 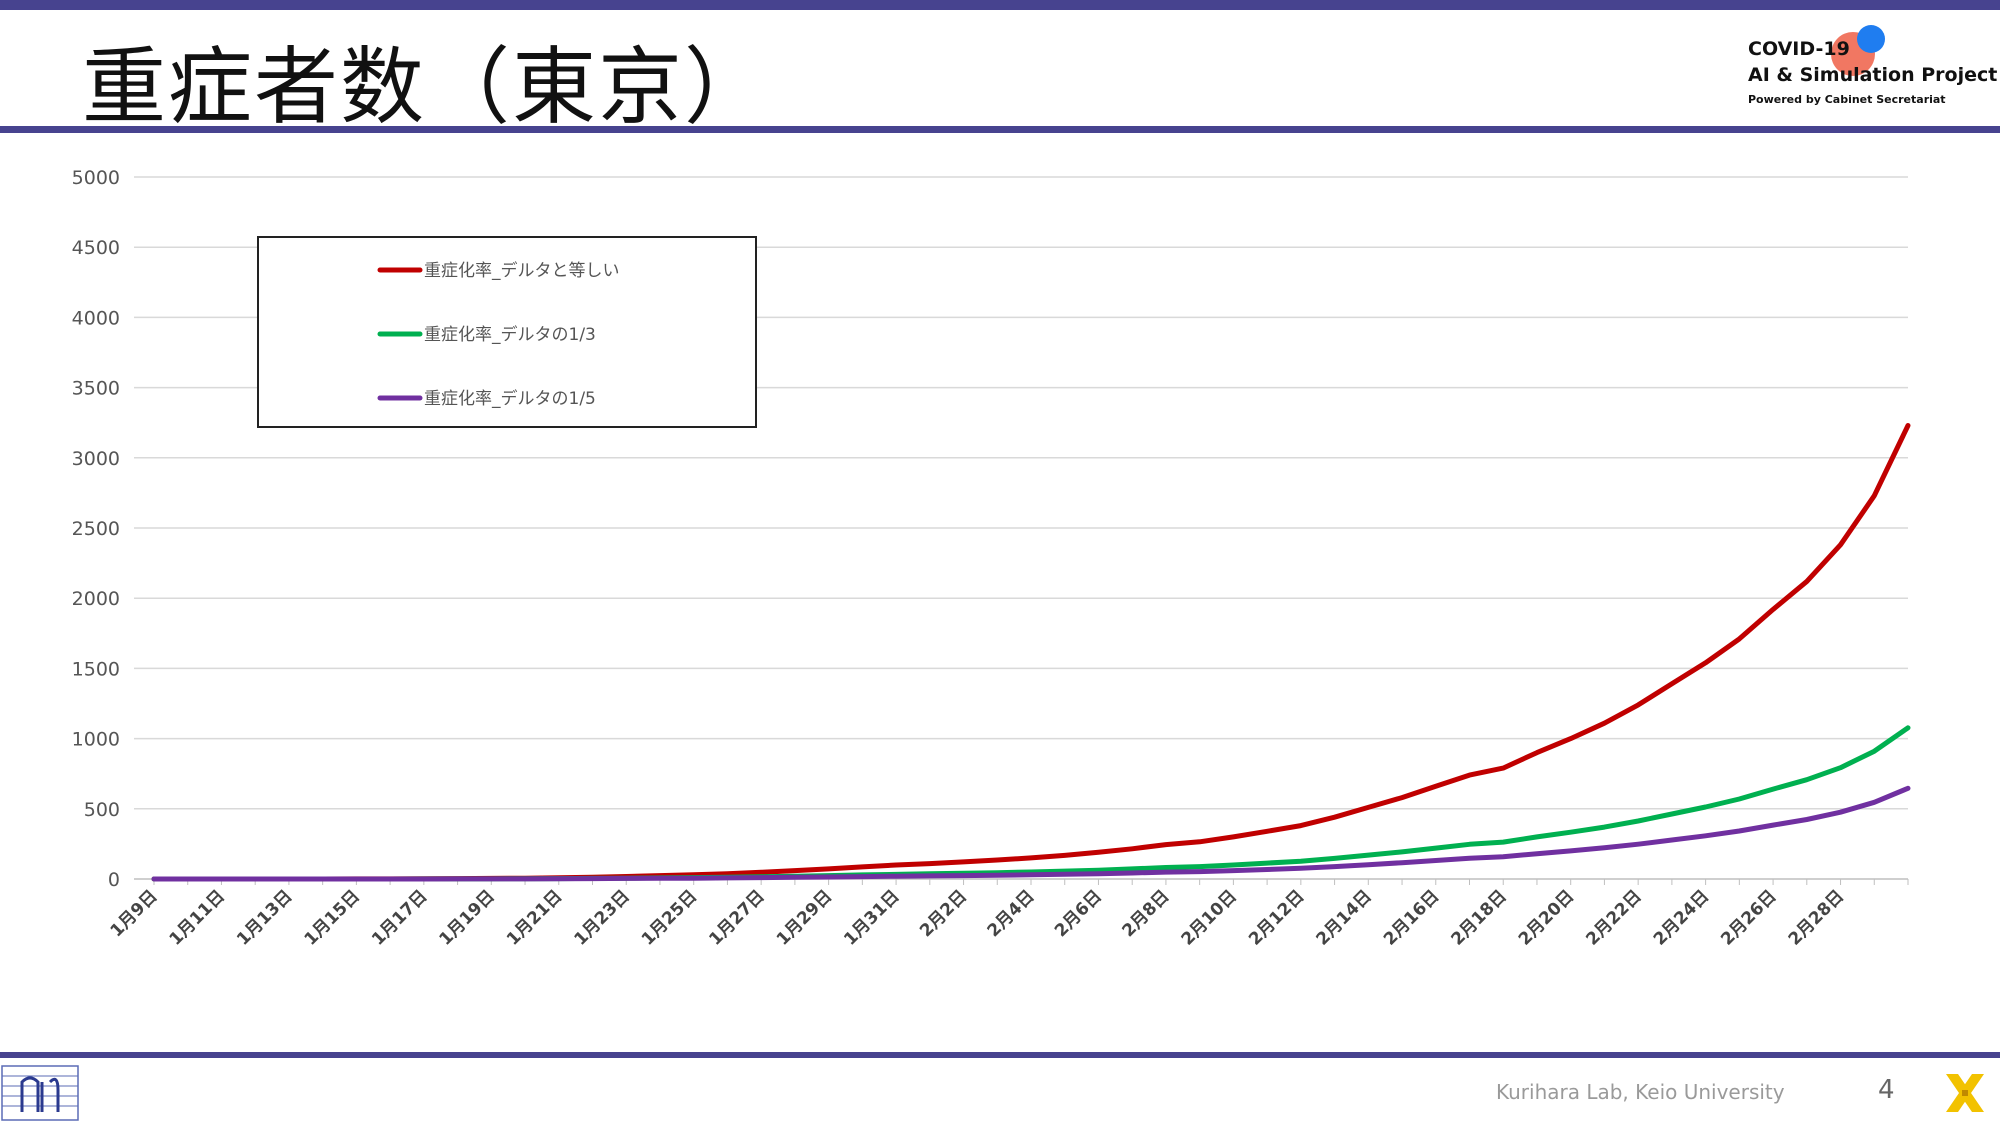 I want to click on y-tick-label: 2500, so click(x=96, y=529).